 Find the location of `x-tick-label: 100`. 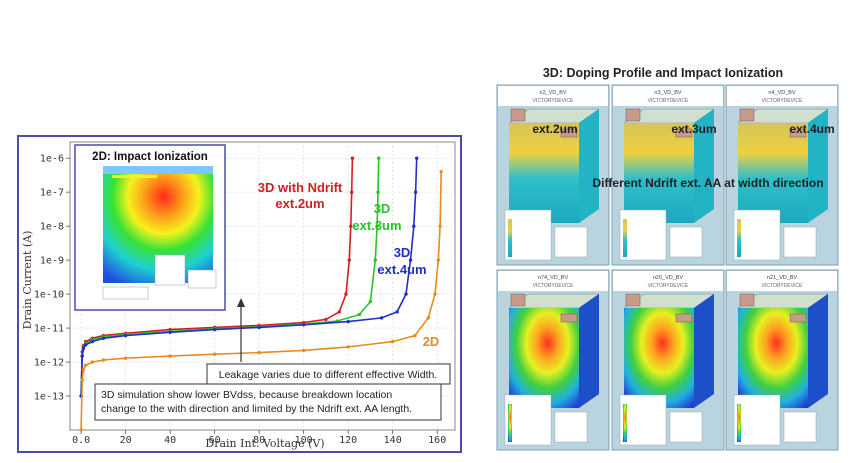

x-tick-label: 100 is located at coordinates (304, 440).